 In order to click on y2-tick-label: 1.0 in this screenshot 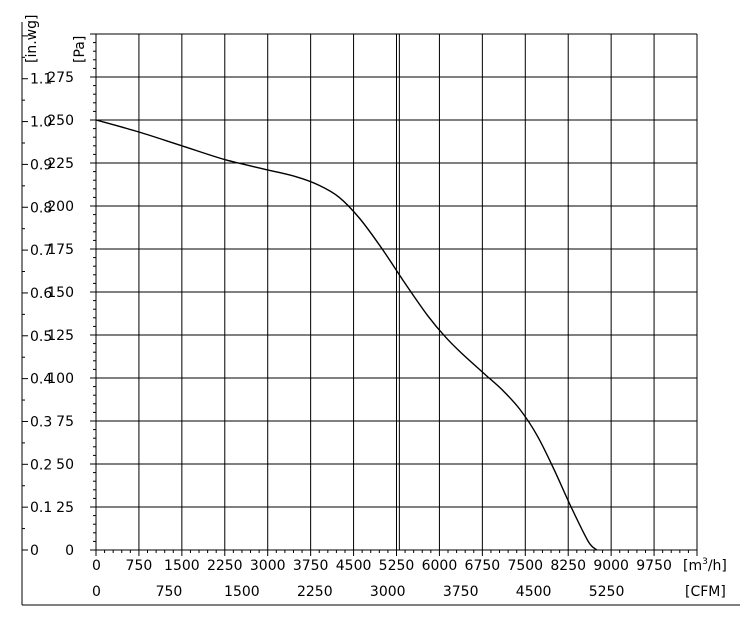, I will do `click(41, 123)`.